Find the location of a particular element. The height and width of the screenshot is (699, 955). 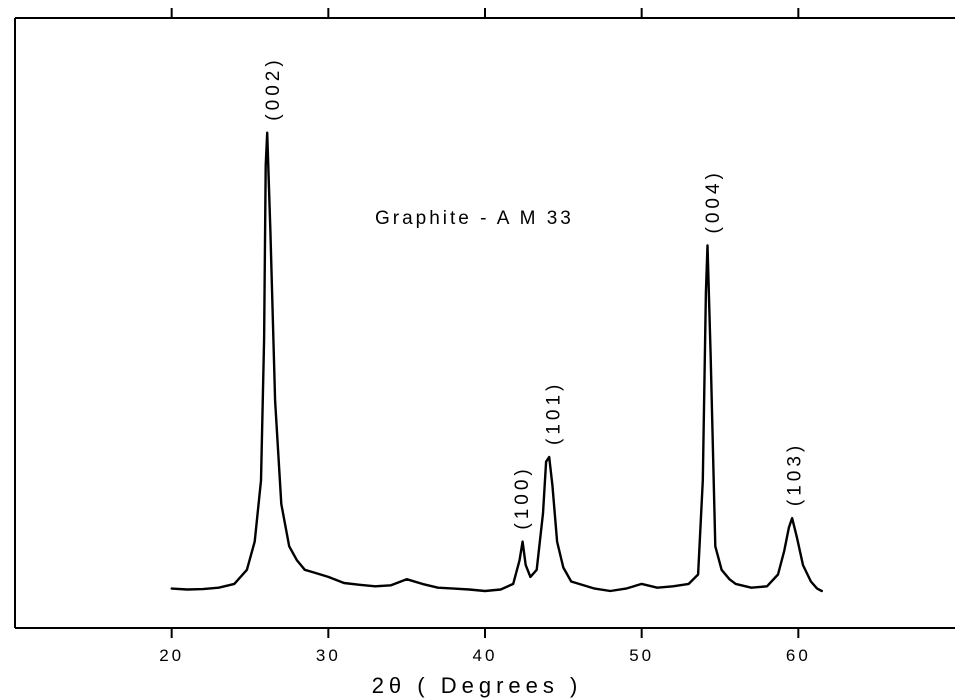

x-tick-label-20: 20 is located at coordinates (171, 655).